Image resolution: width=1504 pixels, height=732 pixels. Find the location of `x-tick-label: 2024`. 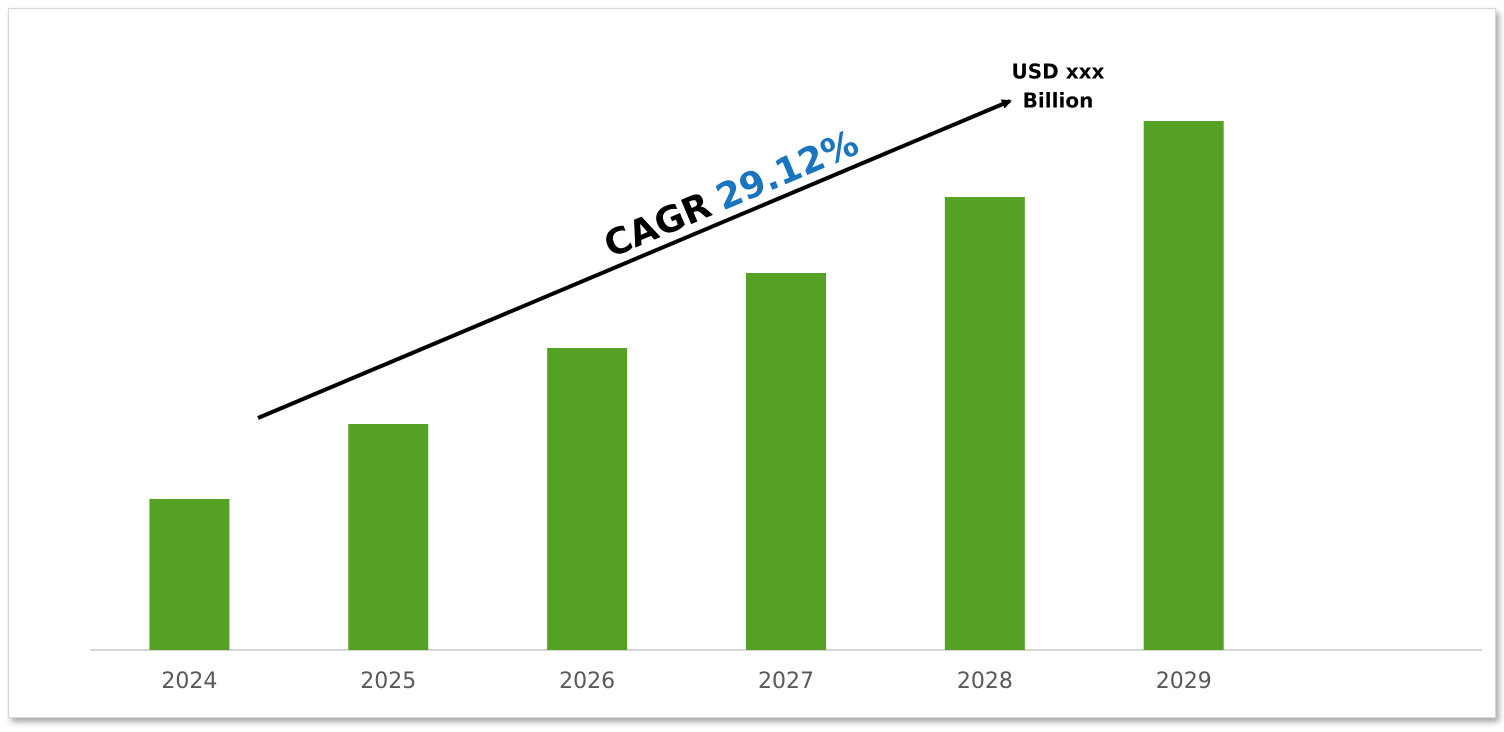

x-tick-label: 2024 is located at coordinates (189, 681).